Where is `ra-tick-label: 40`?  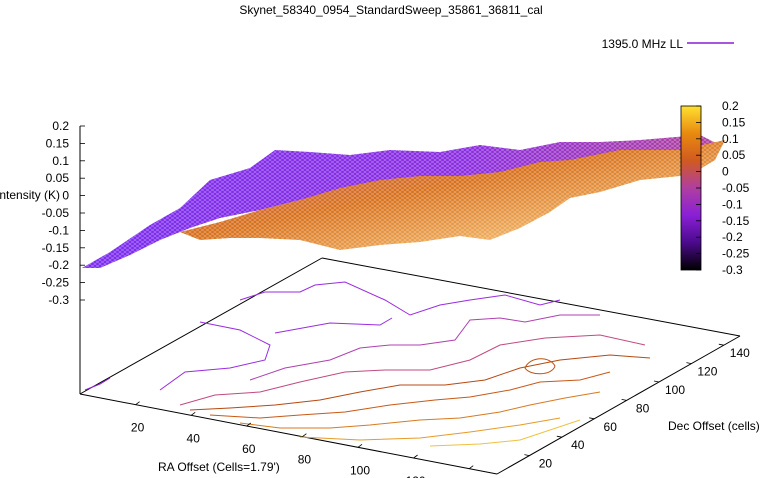 ra-tick-label: 40 is located at coordinates (194, 438).